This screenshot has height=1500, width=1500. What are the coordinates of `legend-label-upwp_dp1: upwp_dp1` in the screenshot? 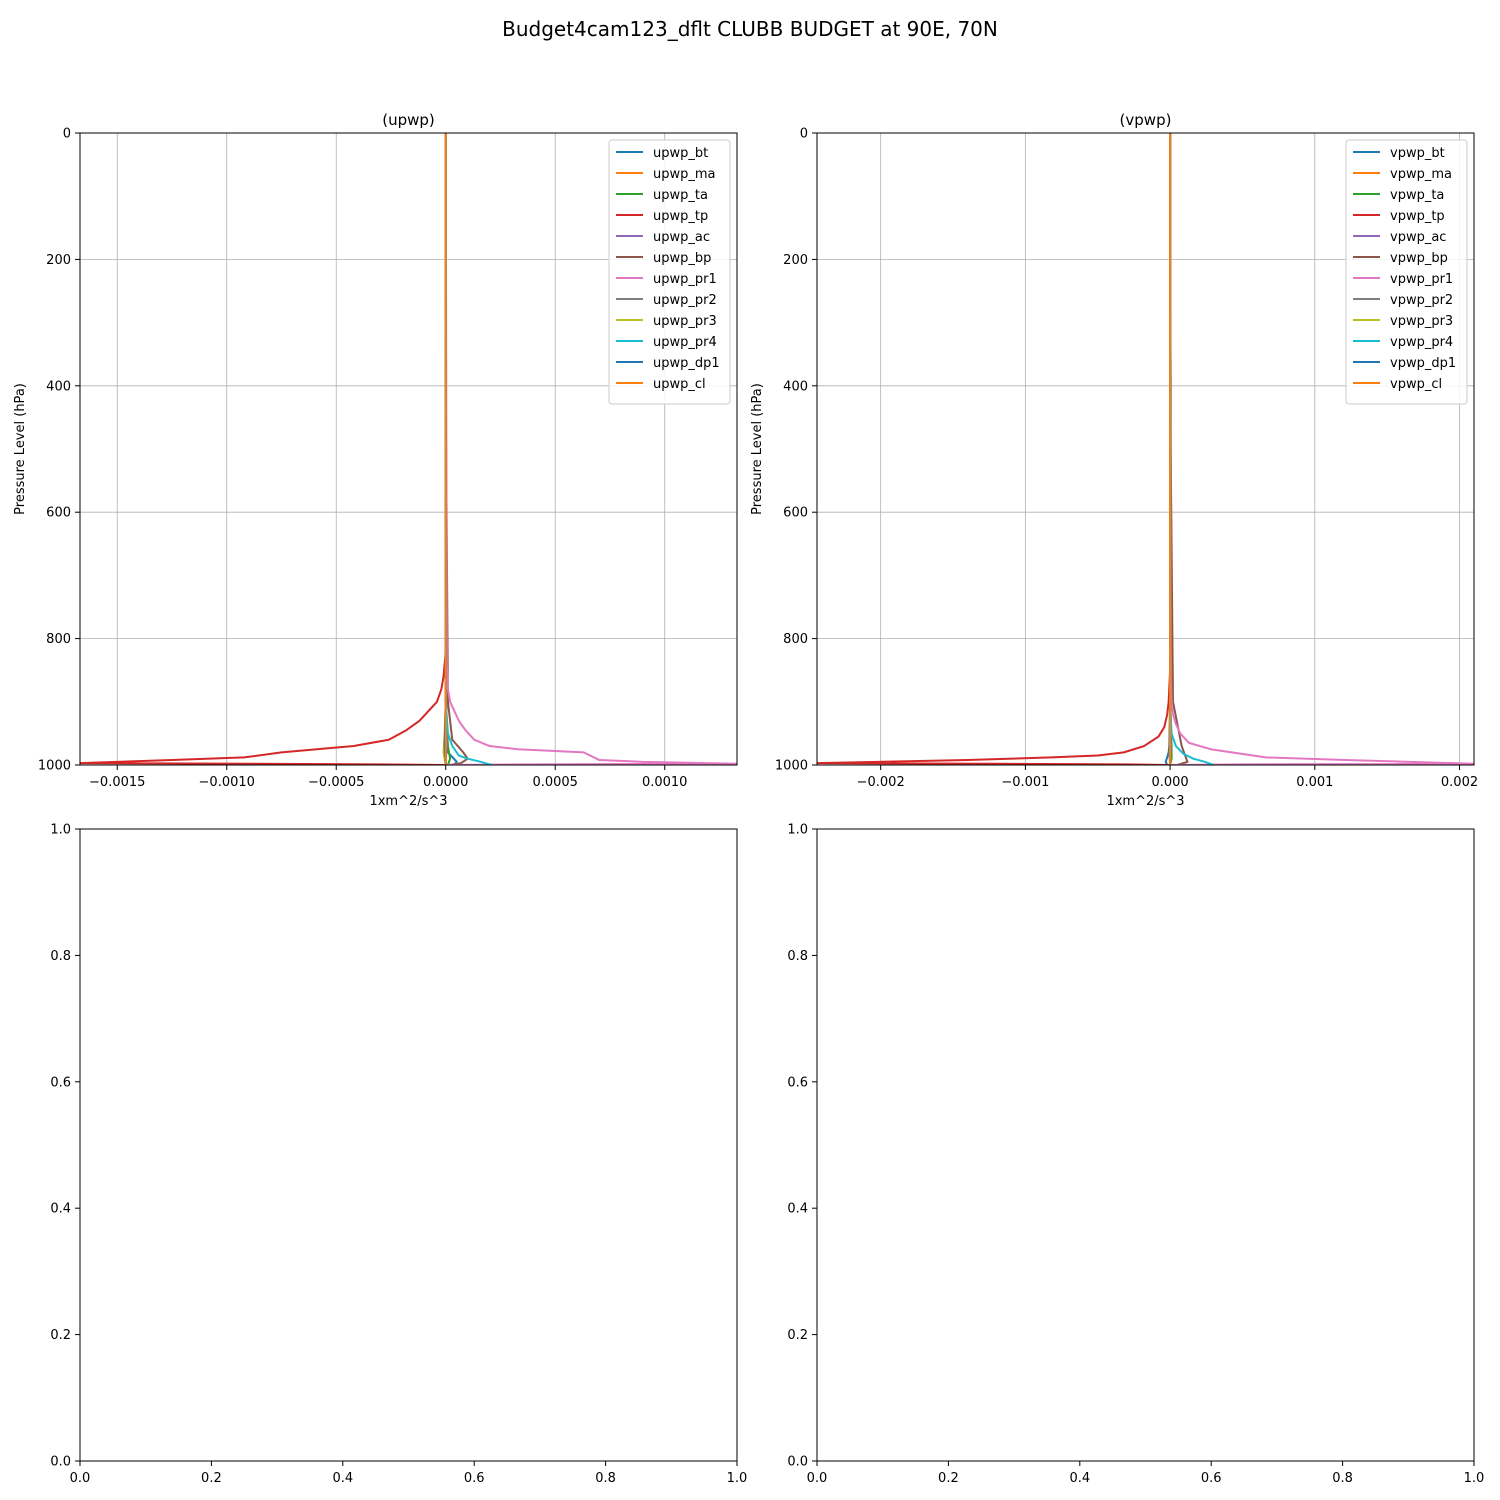 It's located at (686, 363).